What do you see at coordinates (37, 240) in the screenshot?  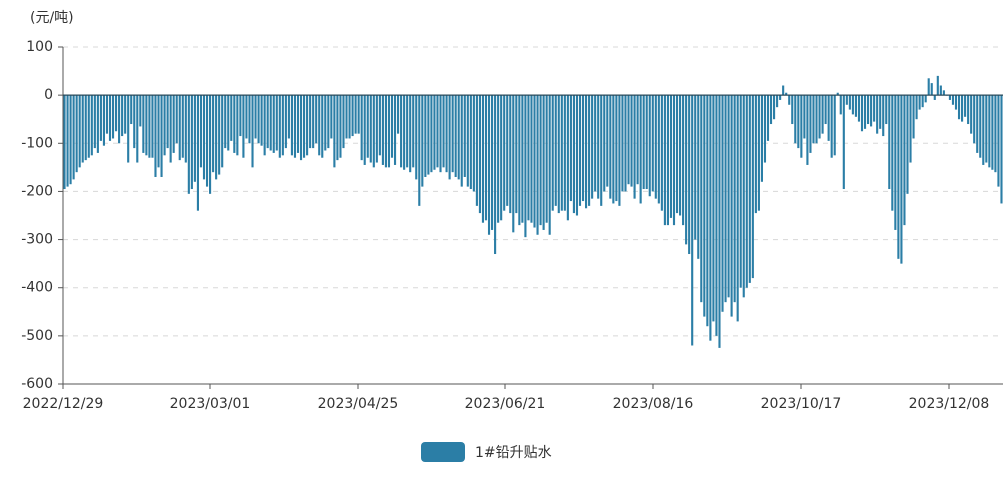 I see `y-tick-label: -300` at bounding box center [37, 240].